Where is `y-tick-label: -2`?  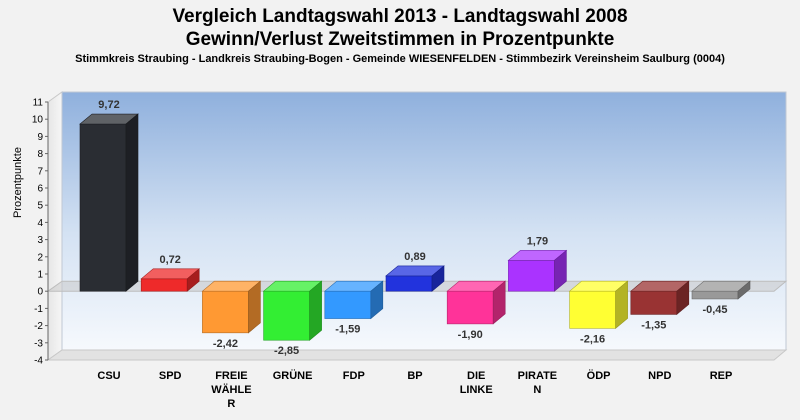 y-tick-label: -2 is located at coordinates (38, 326).